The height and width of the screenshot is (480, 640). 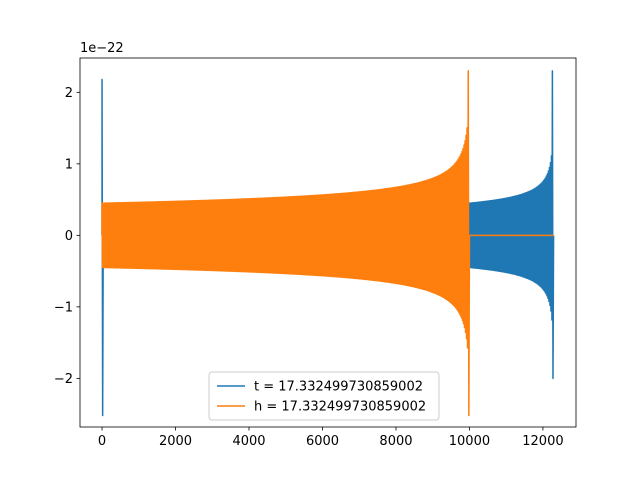 I want to click on x-tick-label: 12000, so click(x=542, y=441).